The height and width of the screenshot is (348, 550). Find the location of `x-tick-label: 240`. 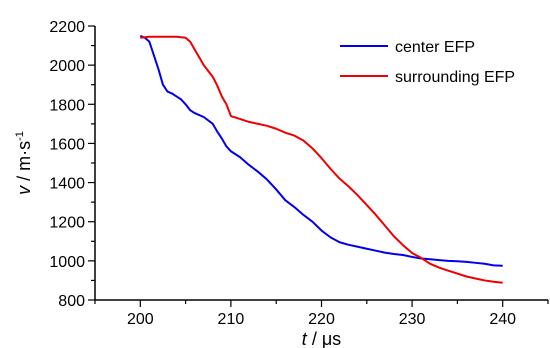

x-tick-label: 240 is located at coordinates (502, 319).